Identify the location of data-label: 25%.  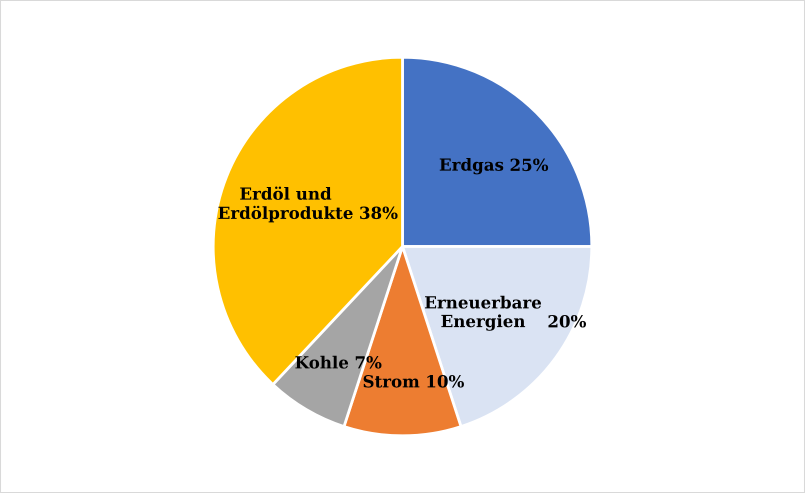
(529, 165).